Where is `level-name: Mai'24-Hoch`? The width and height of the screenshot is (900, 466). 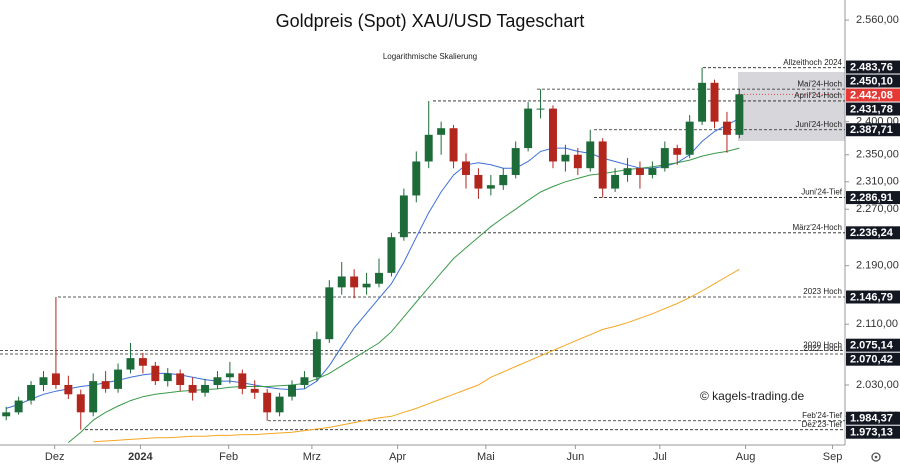
level-name: Mai'24-Hoch is located at coordinates (819, 83).